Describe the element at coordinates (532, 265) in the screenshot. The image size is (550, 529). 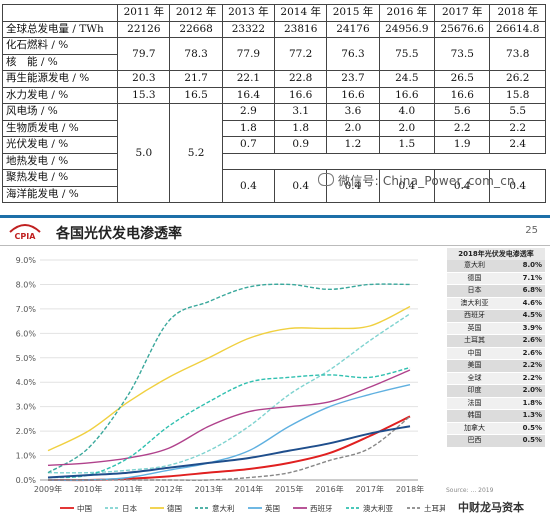
I see `ranking-value: 8.0%` at that location.